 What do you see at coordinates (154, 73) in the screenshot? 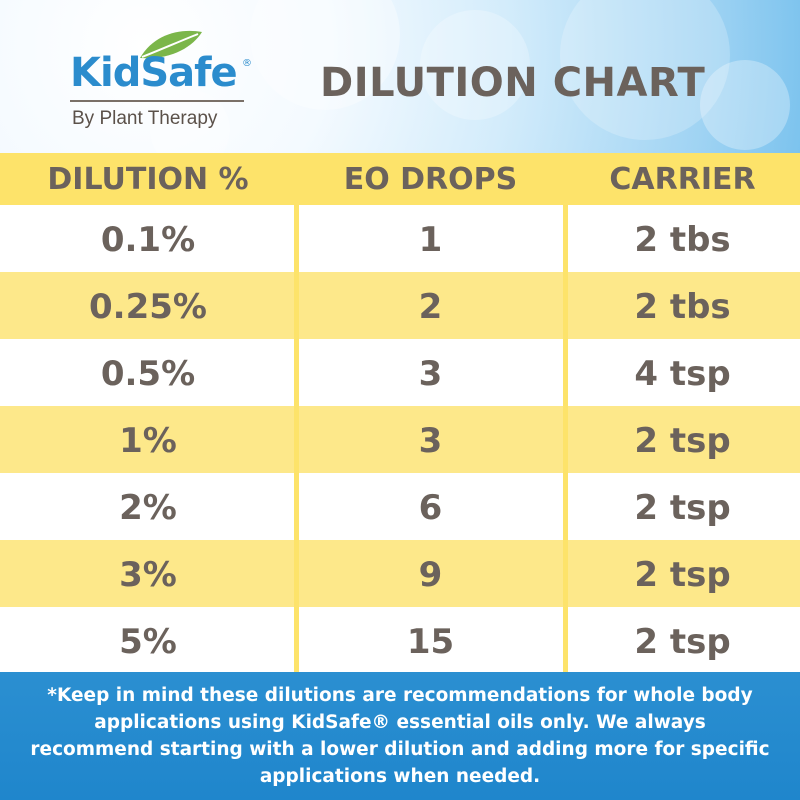
I see `logo-wordmark: KidSafe` at bounding box center [154, 73].